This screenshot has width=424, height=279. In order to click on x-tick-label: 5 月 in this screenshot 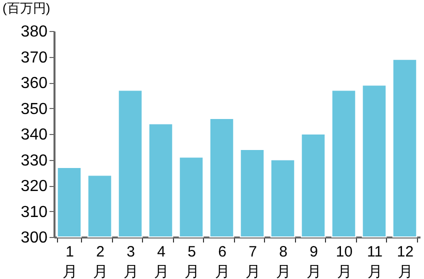, I will do `click(192, 261)`.